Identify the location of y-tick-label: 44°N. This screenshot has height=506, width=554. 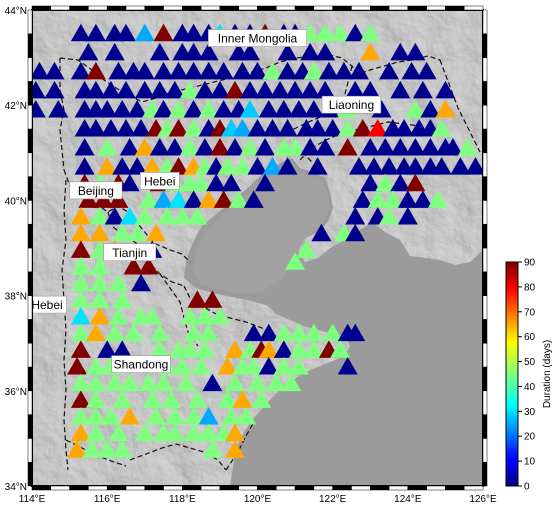
(16, 11).